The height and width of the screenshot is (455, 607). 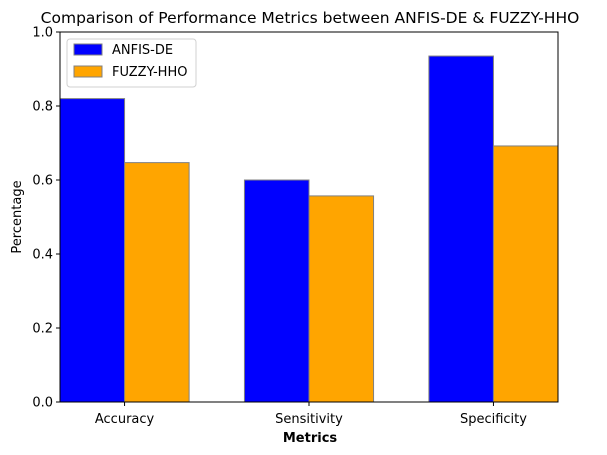 I want to click on x-axis-label: Metrics, so click(x=310, y=438).